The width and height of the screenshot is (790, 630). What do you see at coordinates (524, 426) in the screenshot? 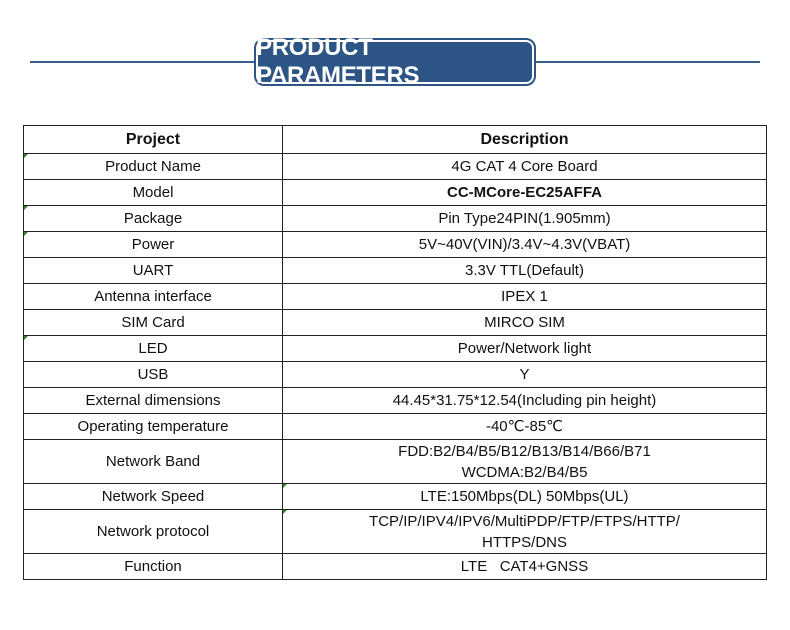
I see `description-cell: -40℃-85℃` at bounding box center [524, 426].